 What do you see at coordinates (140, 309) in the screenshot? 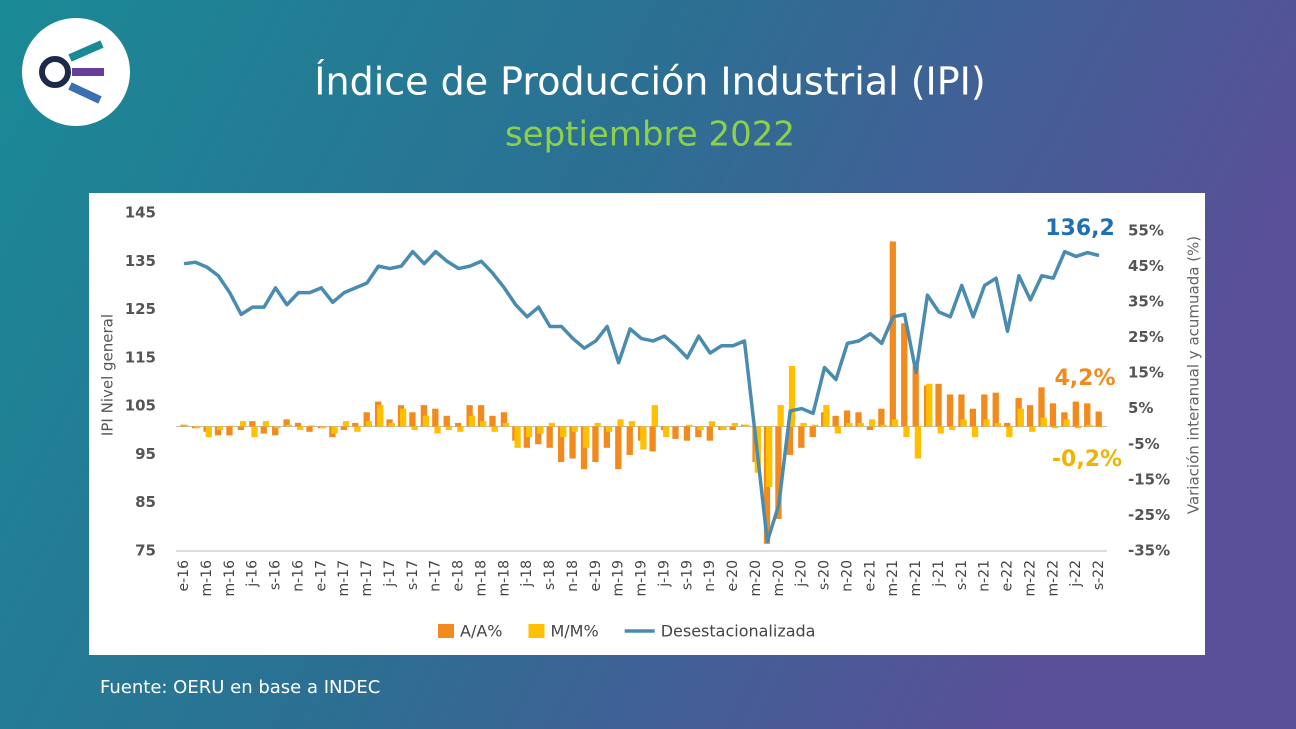
I see `y-tick-label: 125` at bounding box center [140, 309].